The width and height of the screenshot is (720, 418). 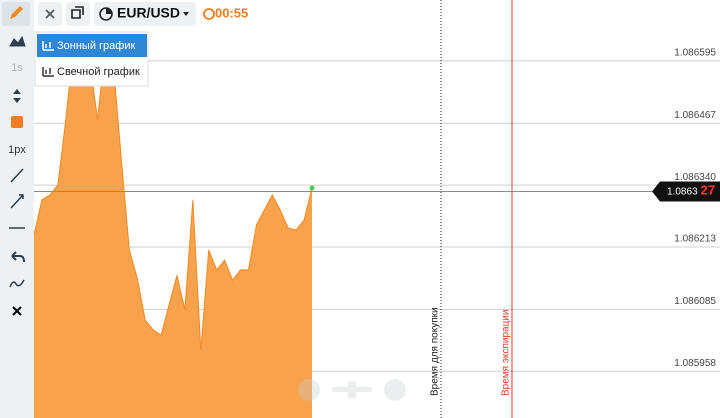 I want to click on zoom-in, so click(x=395, y=390).